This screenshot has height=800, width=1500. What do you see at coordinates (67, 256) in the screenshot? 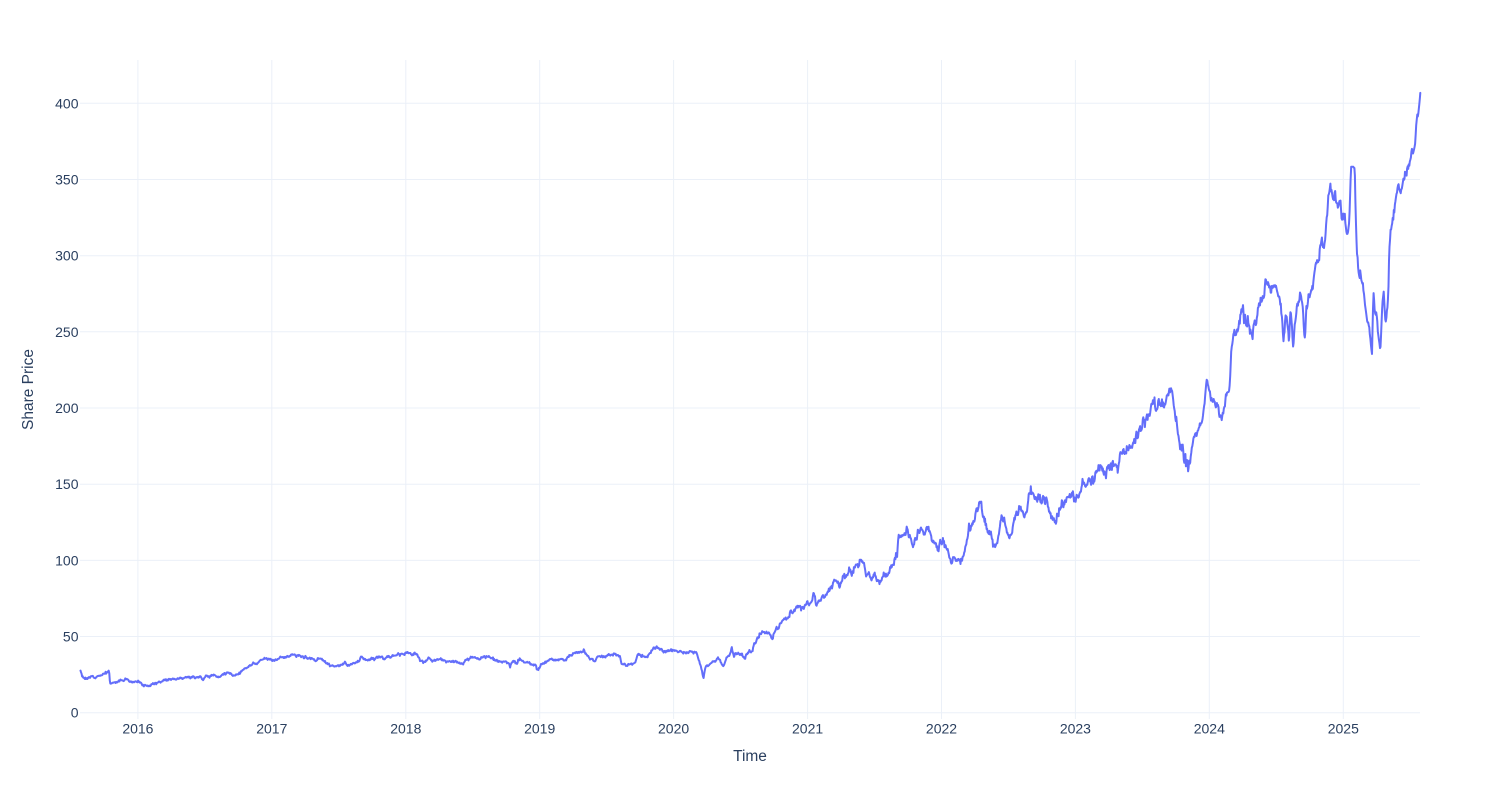
I see `svg-text: 300` at bounding box center [67, 256].